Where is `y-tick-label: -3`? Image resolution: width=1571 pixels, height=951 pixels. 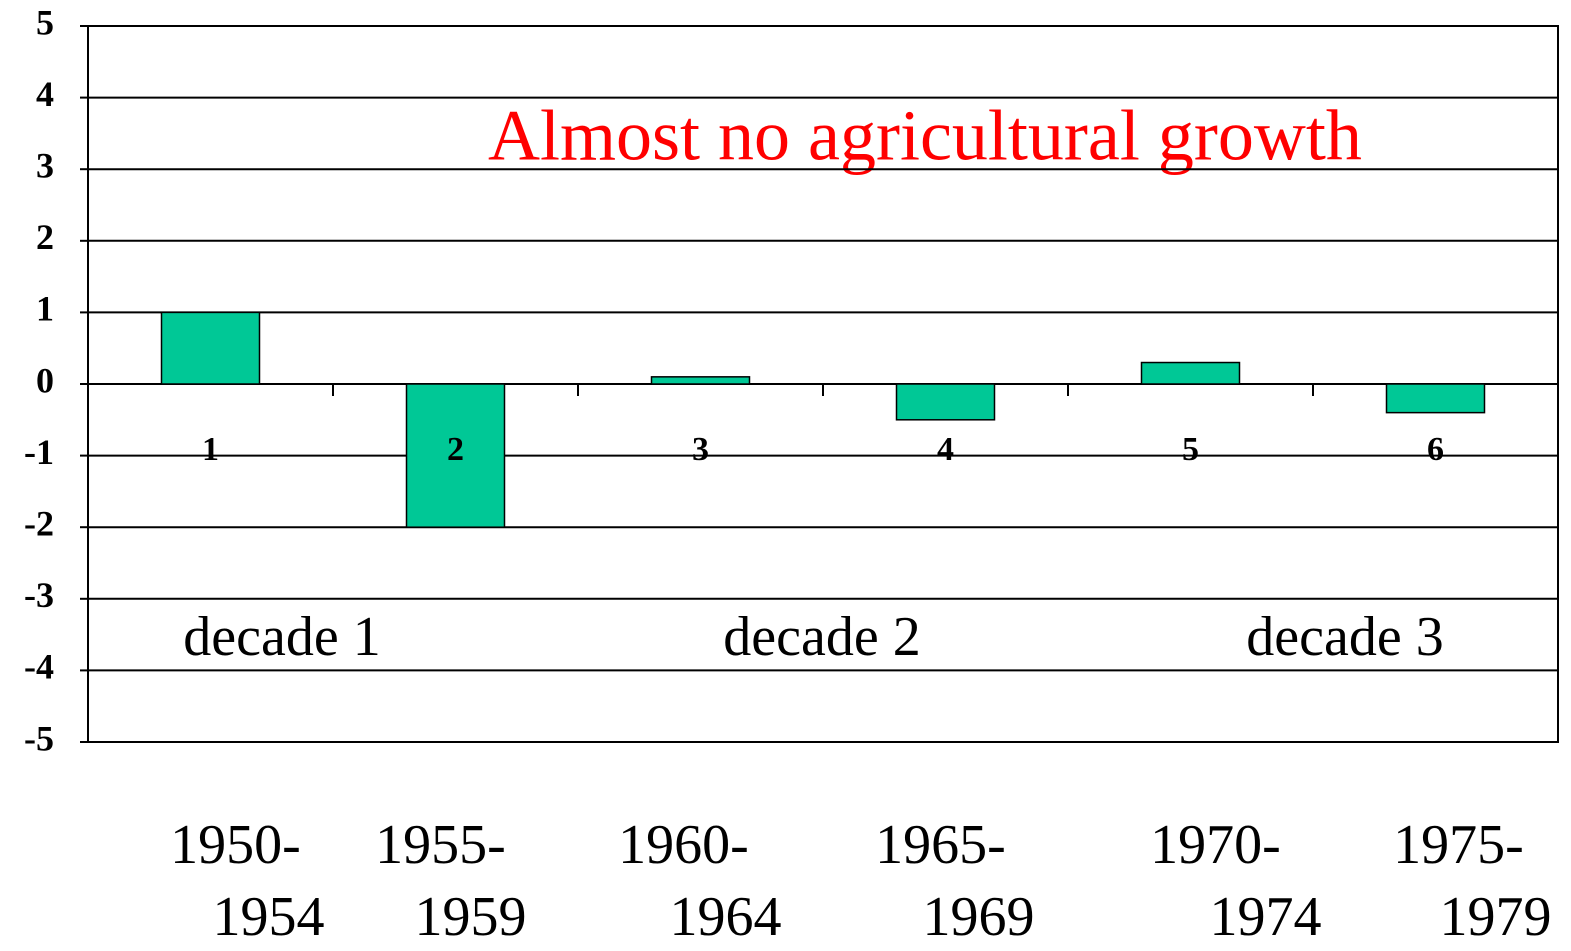
y-tick-label: -3 is located at coordinates (39, 595).